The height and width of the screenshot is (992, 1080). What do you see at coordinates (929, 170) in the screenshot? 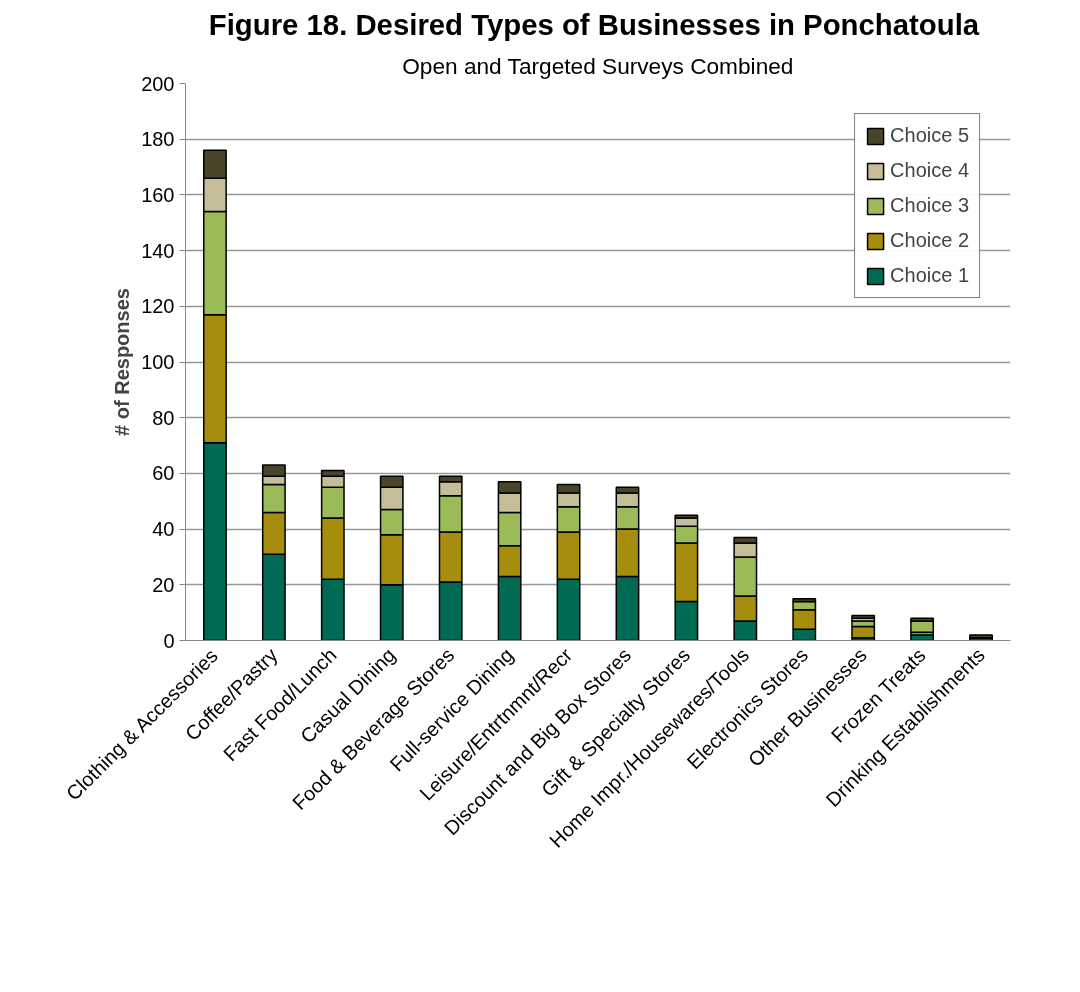
I see `legend-label: Choice 4` at bounding box center [929, 170].